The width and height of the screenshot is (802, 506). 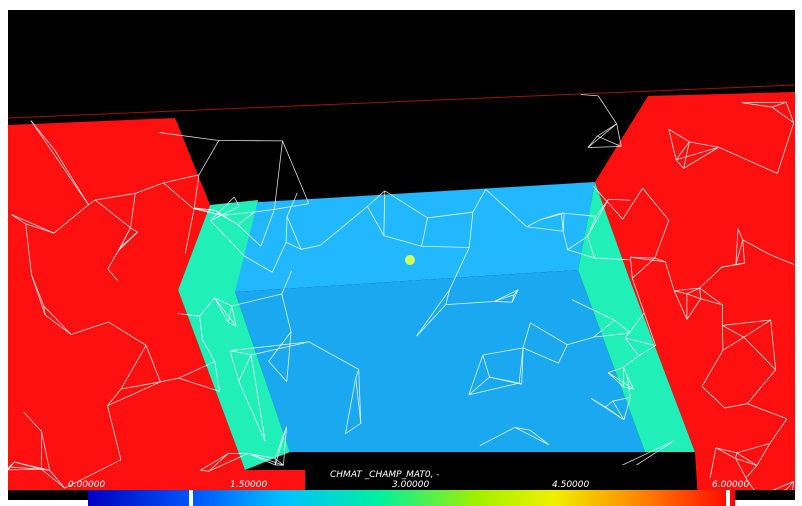 What do you see at coordinates (411, 498) in the screenshot?
I see `colorbar` at bounding box center [411, 498].